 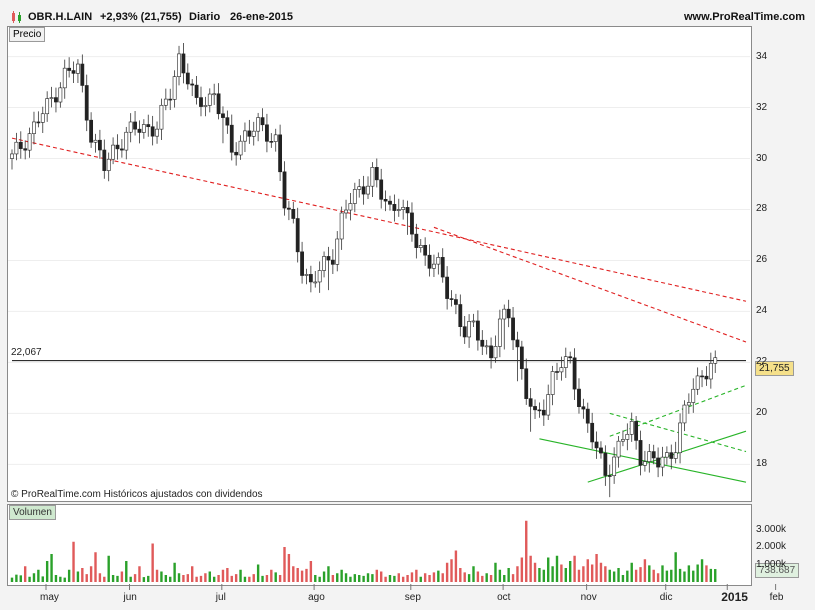 What do you see at coordinates (734, 597) in the screenshot?
I see `x-tick-label: 2015` at bounding box center [734, 597].